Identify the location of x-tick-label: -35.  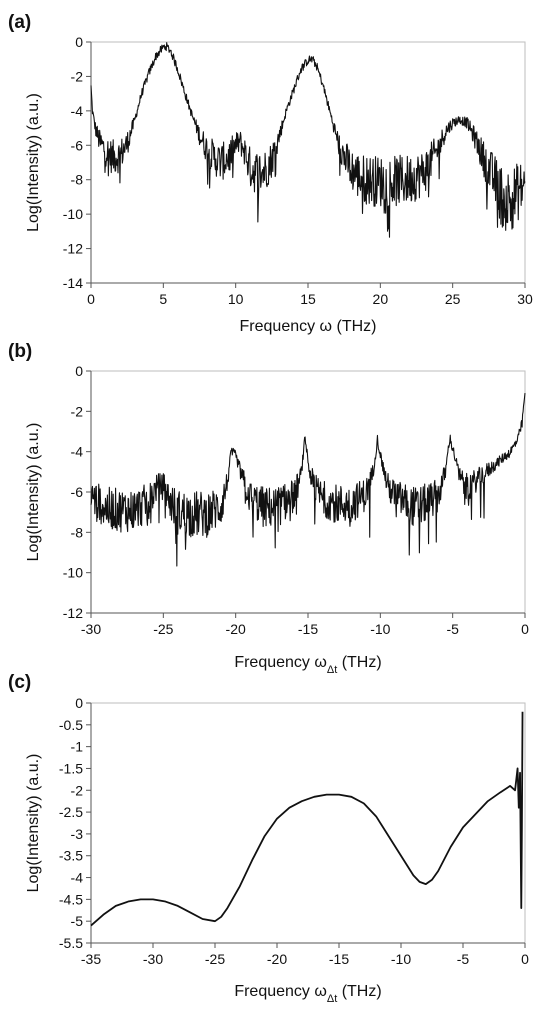
(91, 959).